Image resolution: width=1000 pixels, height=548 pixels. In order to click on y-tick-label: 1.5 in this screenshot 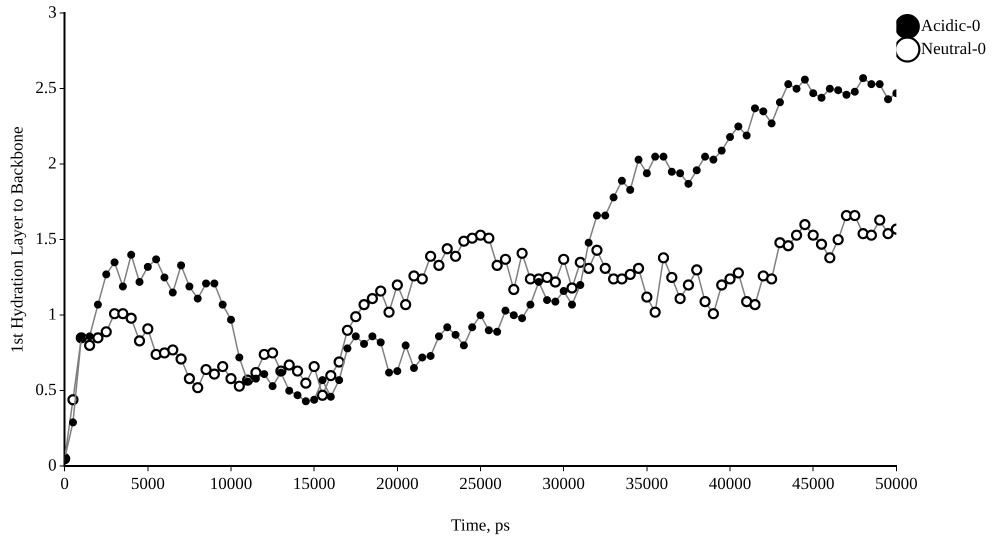, I will do `click(46, 238)`.